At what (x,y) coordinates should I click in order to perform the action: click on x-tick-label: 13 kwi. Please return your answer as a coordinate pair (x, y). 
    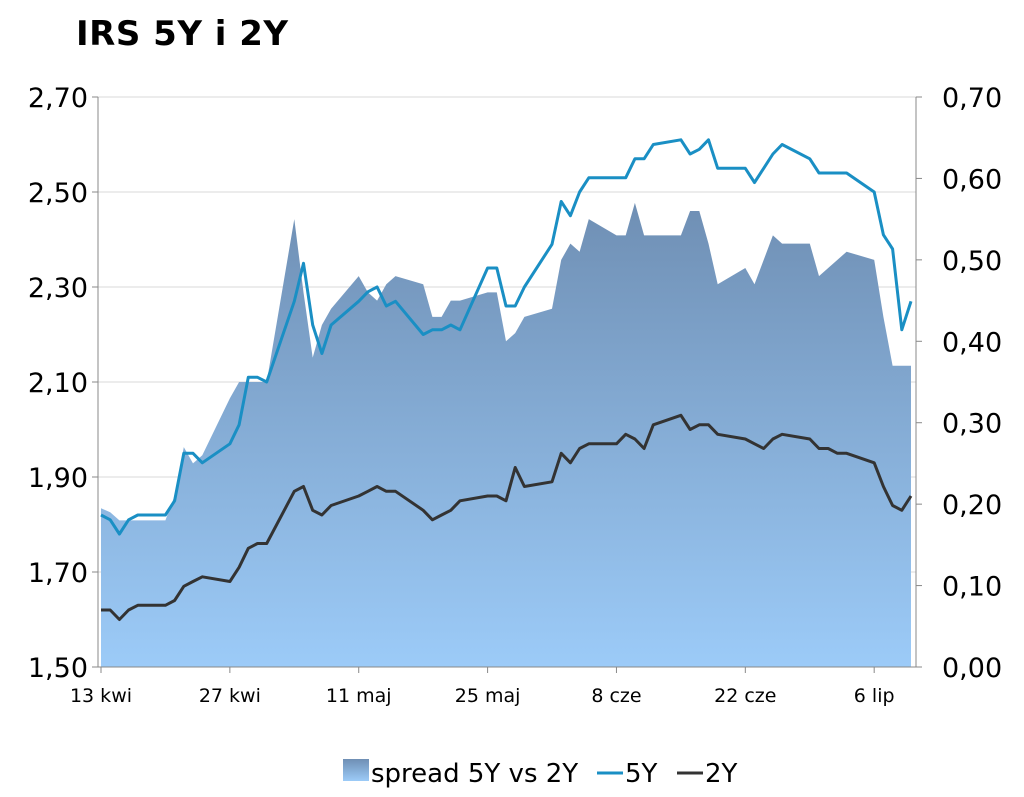
    Looking at the image, I should click on (101, 696).